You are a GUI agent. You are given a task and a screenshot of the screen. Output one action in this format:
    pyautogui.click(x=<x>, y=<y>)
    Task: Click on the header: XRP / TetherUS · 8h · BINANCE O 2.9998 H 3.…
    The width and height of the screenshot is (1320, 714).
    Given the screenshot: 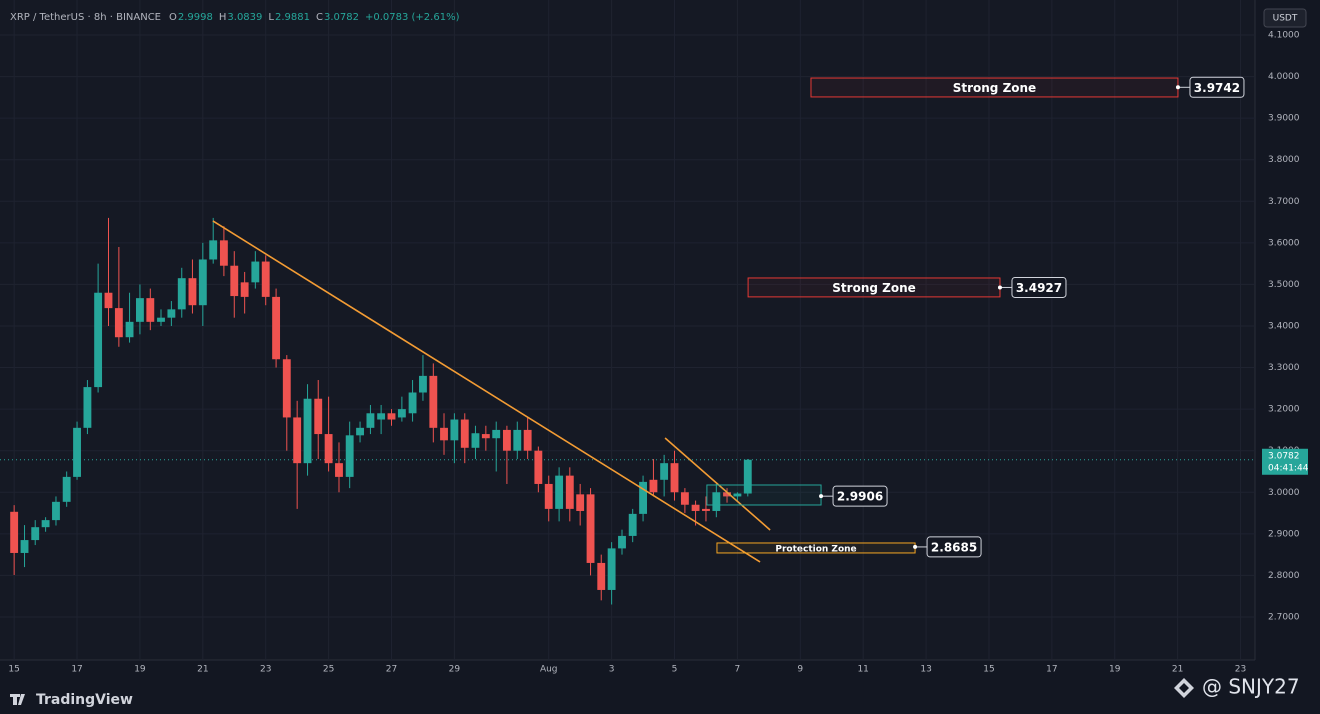 What is the action you would take?
    pyautogui.click(x=235, y=17)
    